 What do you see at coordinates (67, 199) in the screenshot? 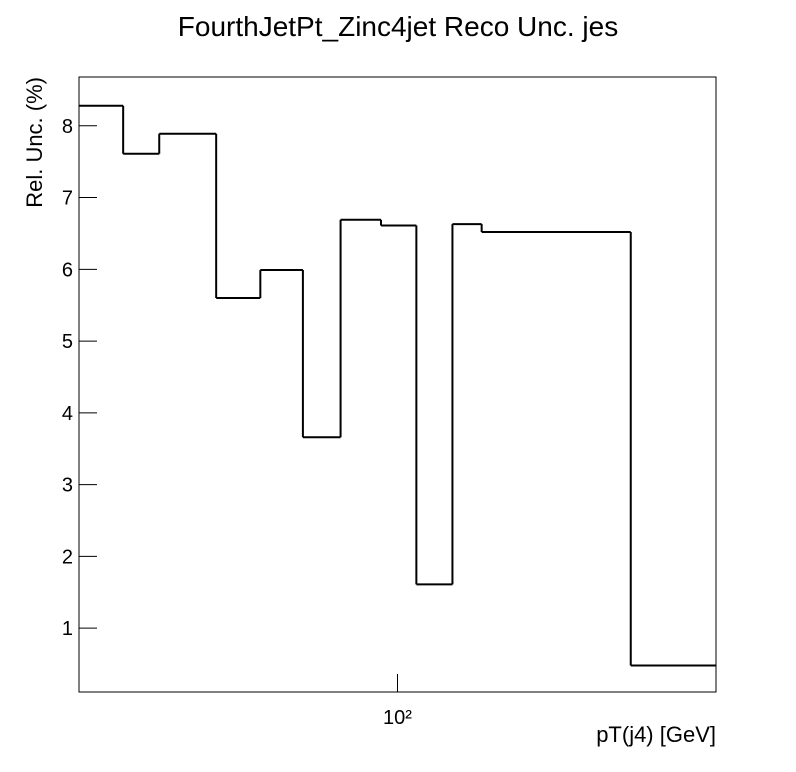
I see `y-tick-label: 7` at bounding box center [67, 199].